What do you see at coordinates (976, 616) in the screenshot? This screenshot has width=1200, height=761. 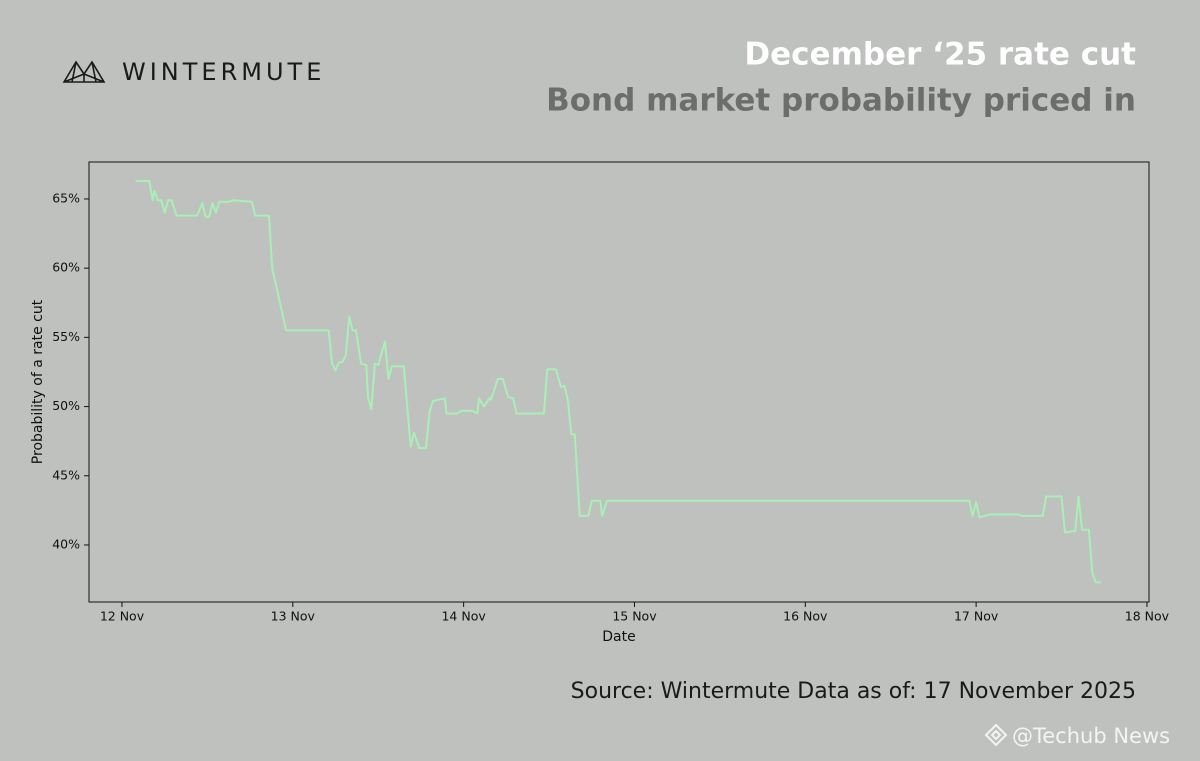 I see `x-tick-label: 17 Nov` at bounding box center [976, 616].